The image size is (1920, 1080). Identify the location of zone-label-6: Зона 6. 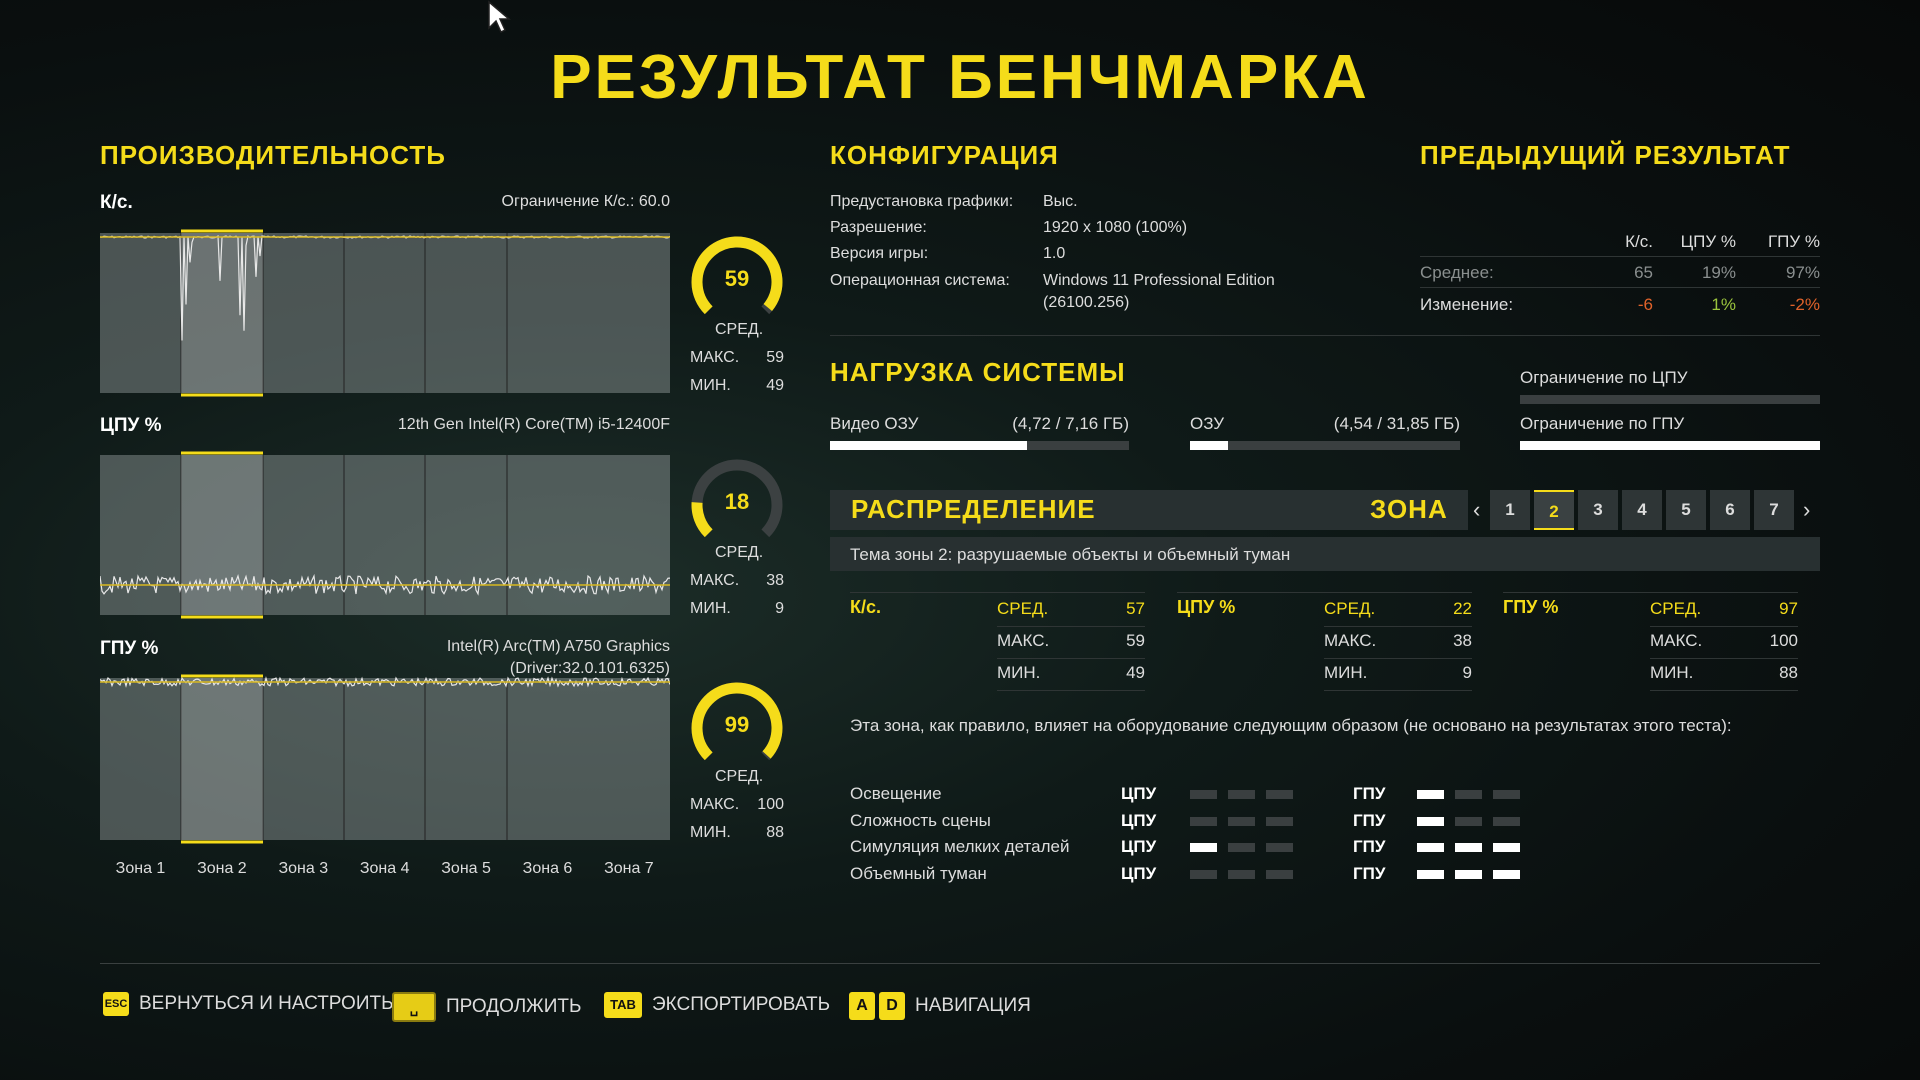
(547, 868).